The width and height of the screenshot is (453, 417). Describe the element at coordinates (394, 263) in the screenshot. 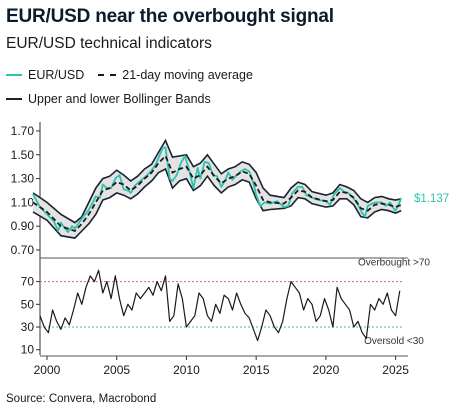

I see `overbought-label: Overbought >70` at that location.